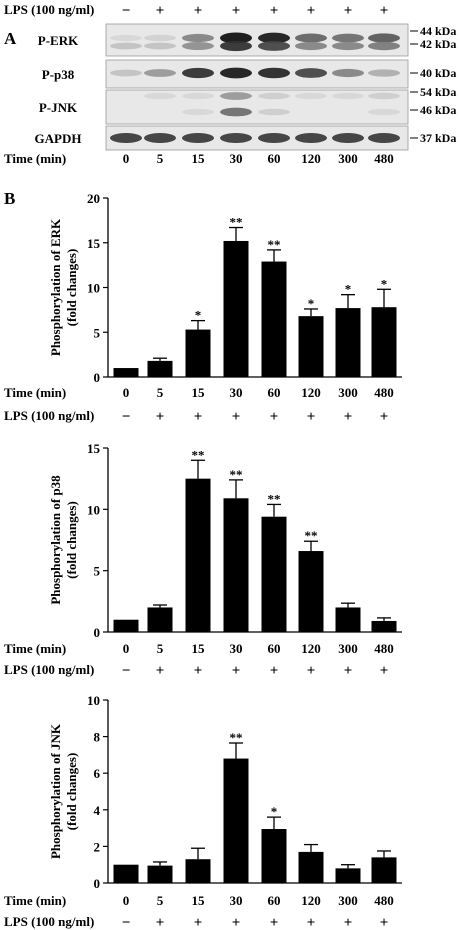 The width and height of the screenshot is (462, 930). Describe the element at coordinates (10, 38) in the screenshot. I see `panel-a-label: A` at that location.